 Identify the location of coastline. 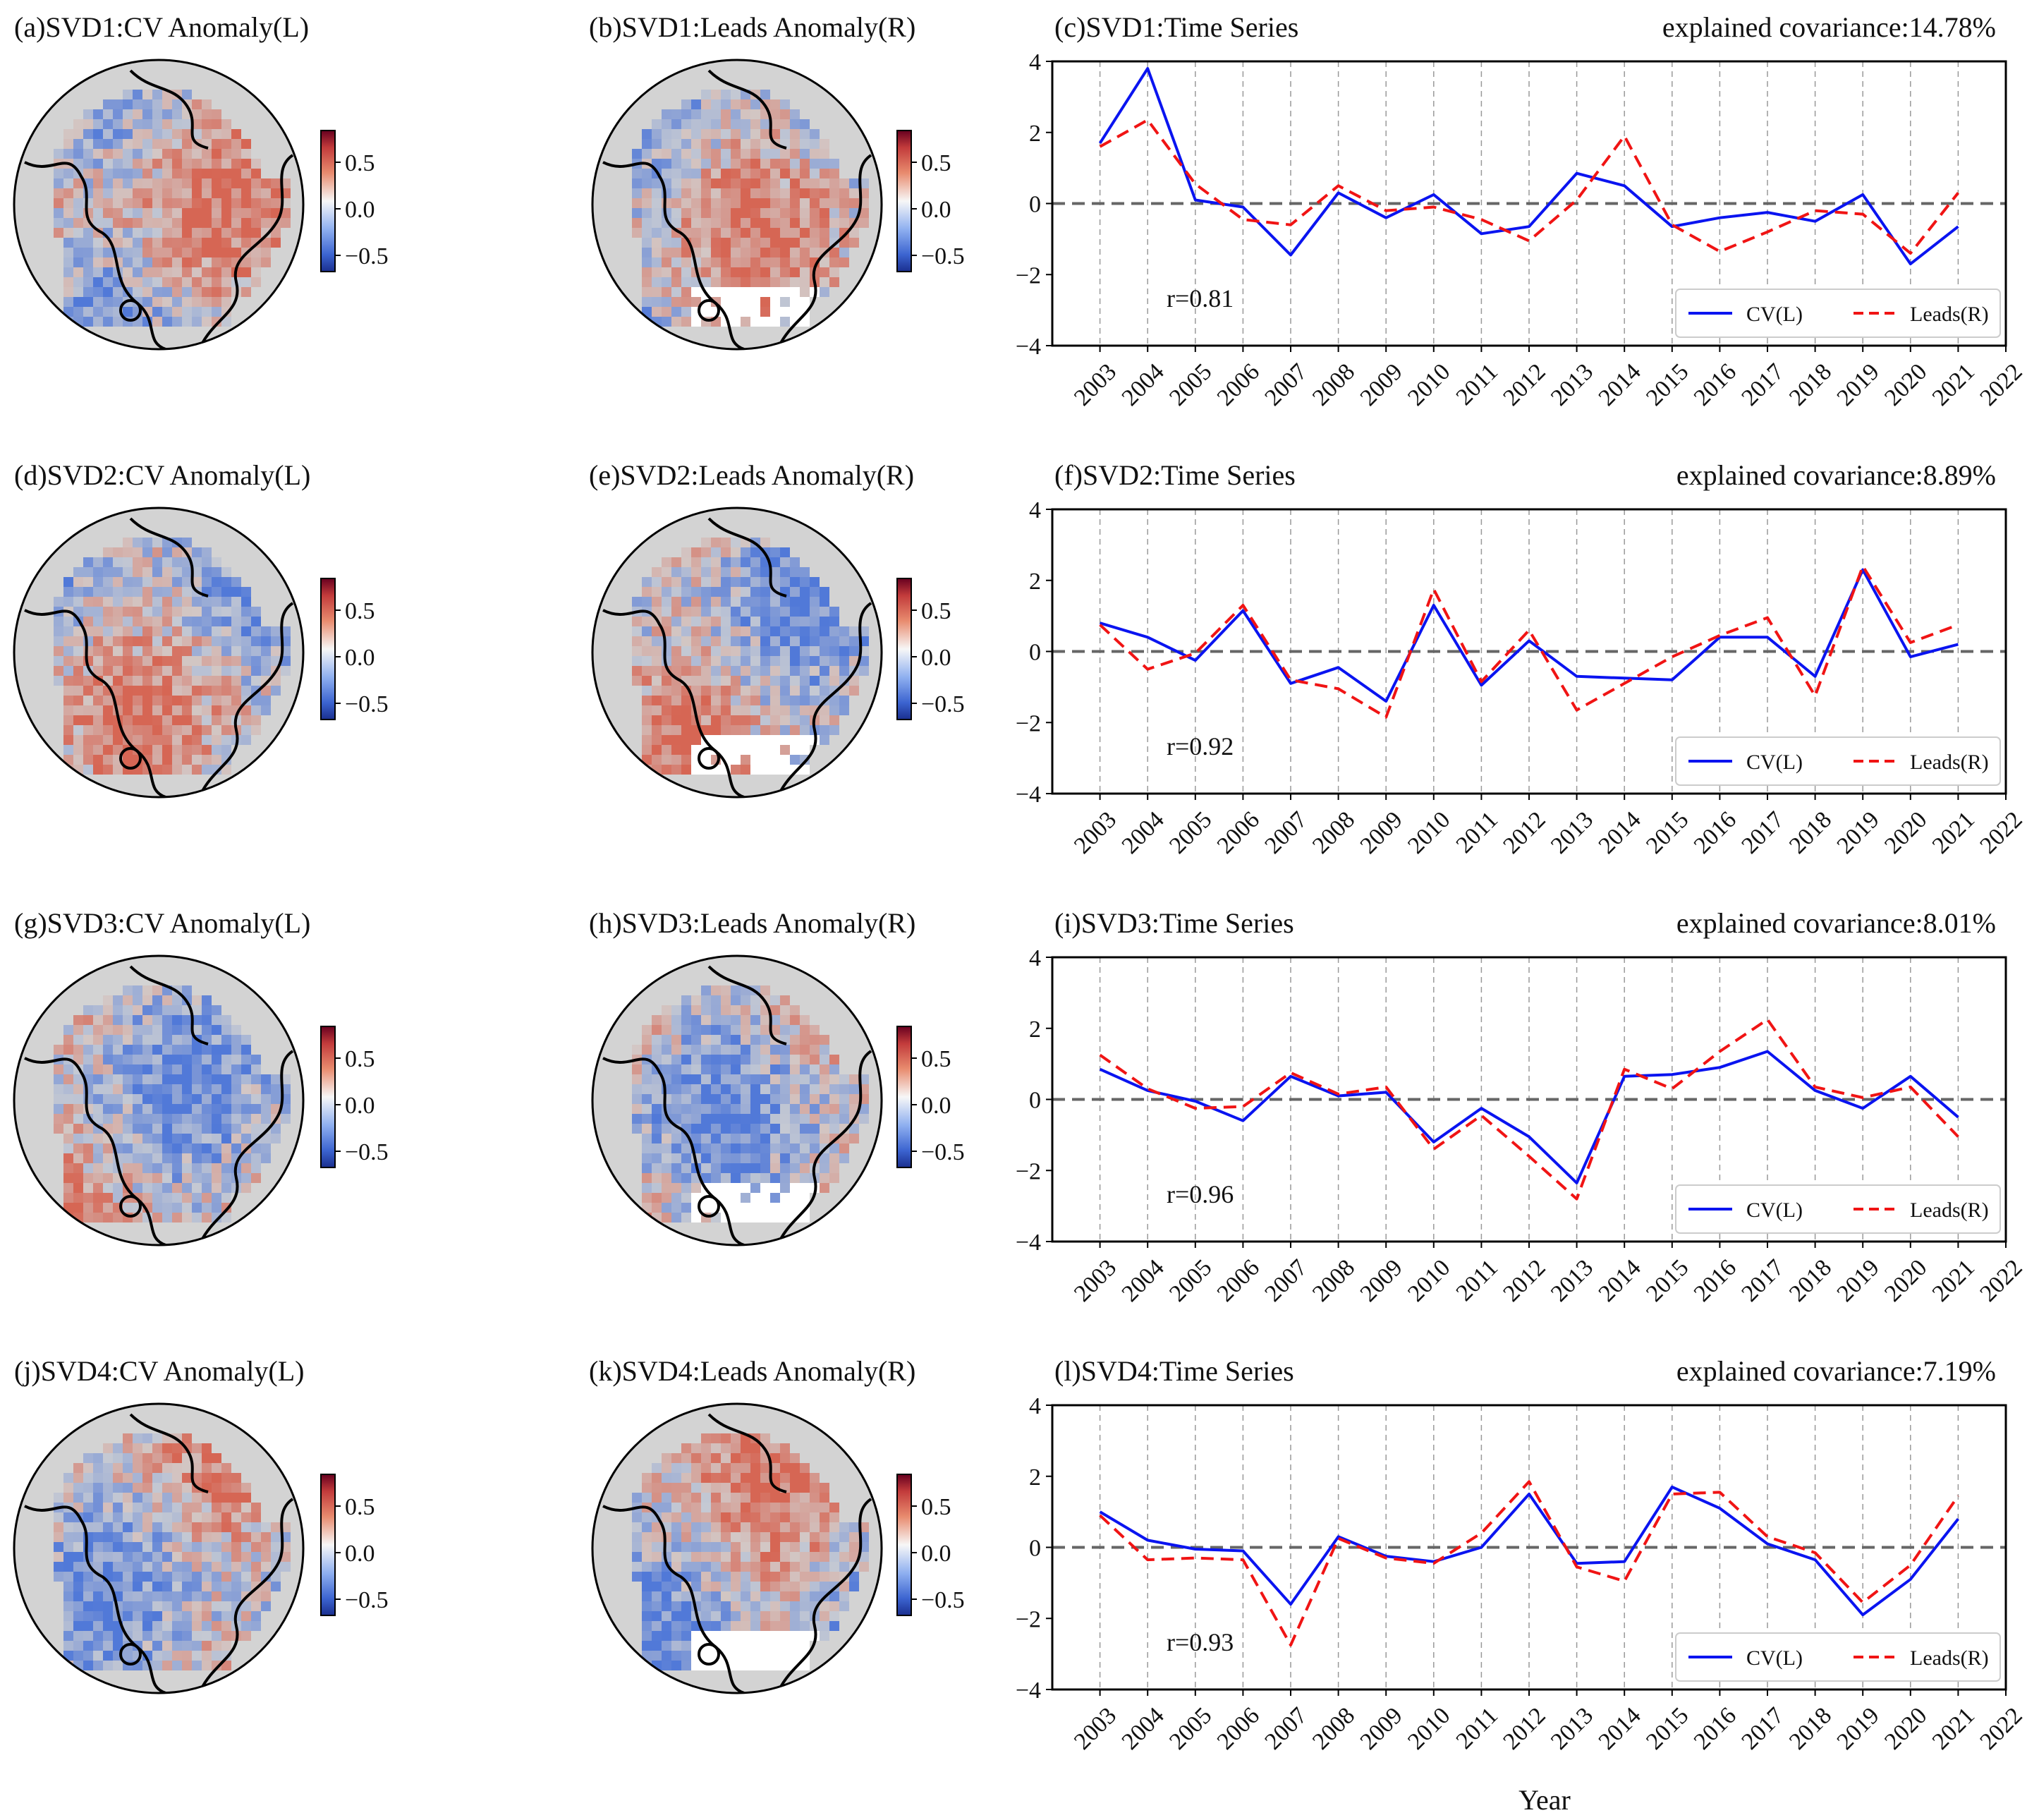
(159, 657).